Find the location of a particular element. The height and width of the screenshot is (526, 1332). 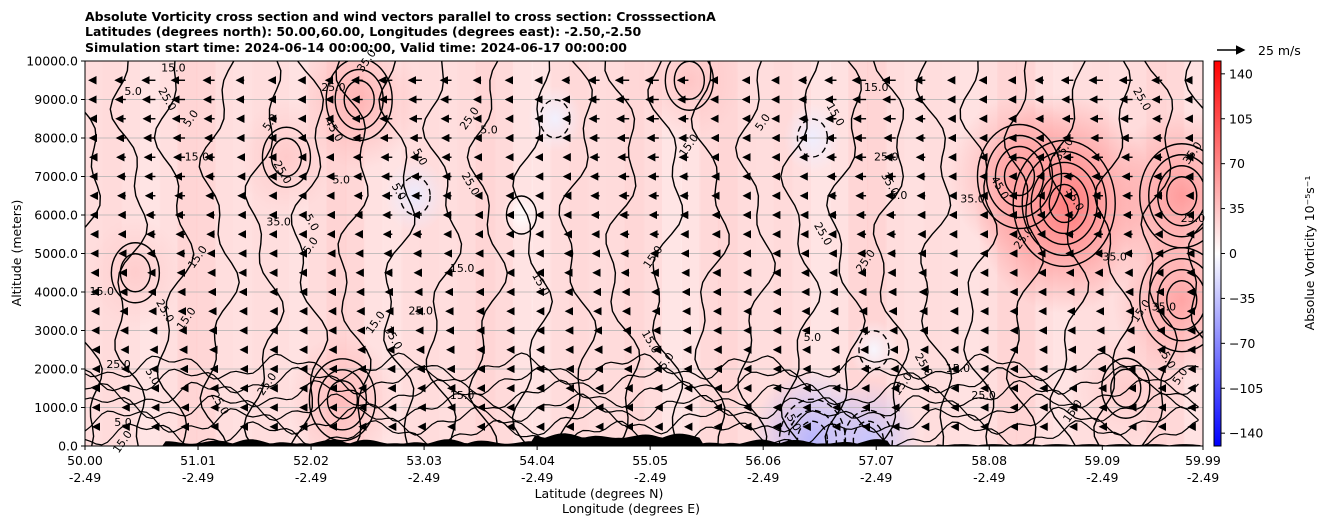

x-tick-label-lat: 57.07 is located at coordinates (876, 460).